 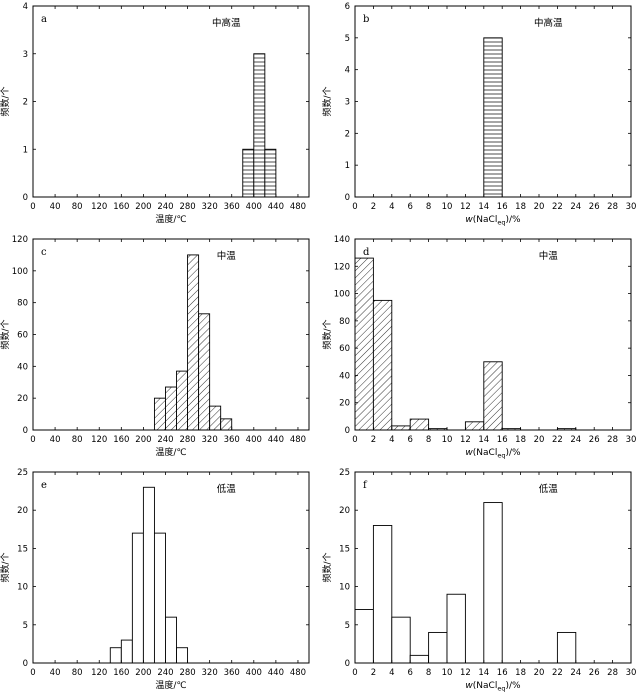 What do you see at coordinates (366, 252) in the screenshot?
I see `panel-letter: d` at bounding box center [366, 252].